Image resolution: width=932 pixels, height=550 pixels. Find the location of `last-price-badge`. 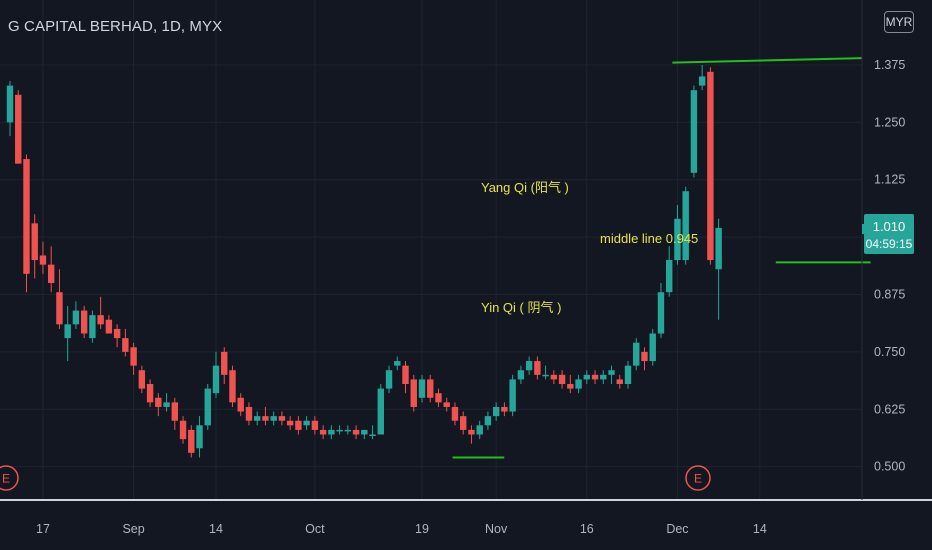

last-price-badge is located at coordinates (889, 234).